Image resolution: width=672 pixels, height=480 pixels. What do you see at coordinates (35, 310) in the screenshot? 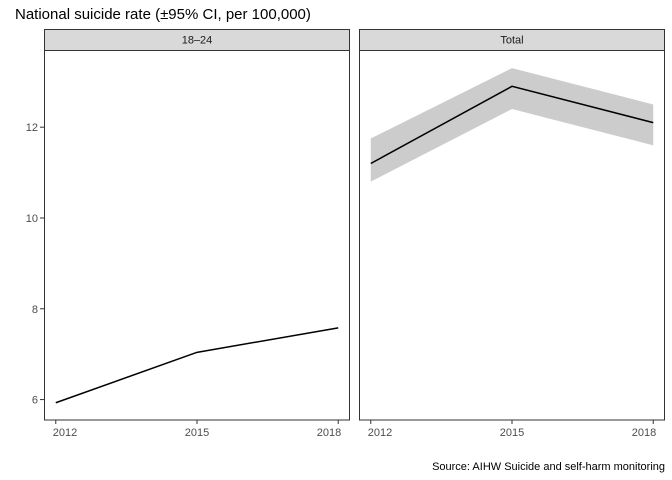
I see `y-tick-label-8: 8` at bounding box center [35, 310].